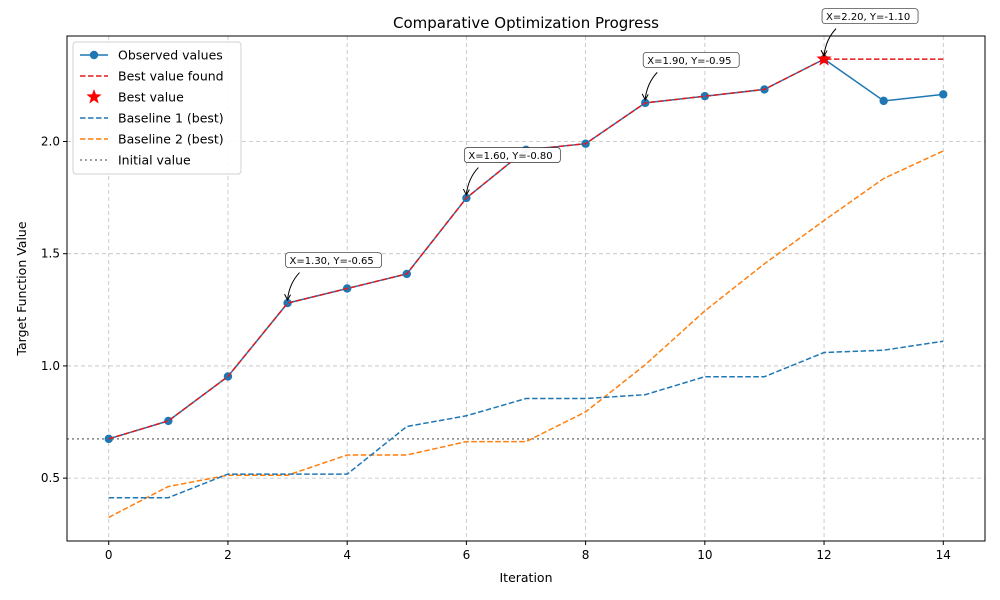  I want to click on x-tick-label: 2, so click(228, 555).